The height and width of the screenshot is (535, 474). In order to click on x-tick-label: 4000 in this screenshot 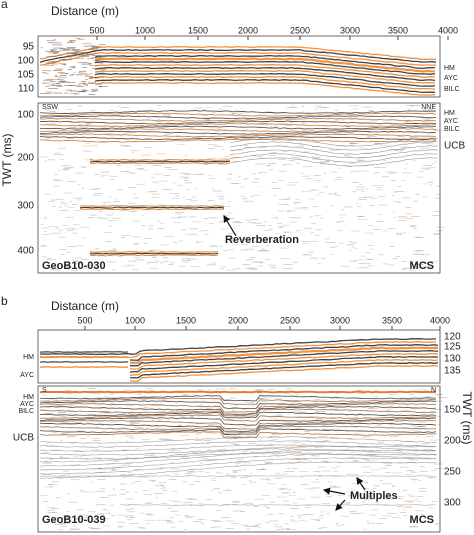, I will do `click(448, 30)`.